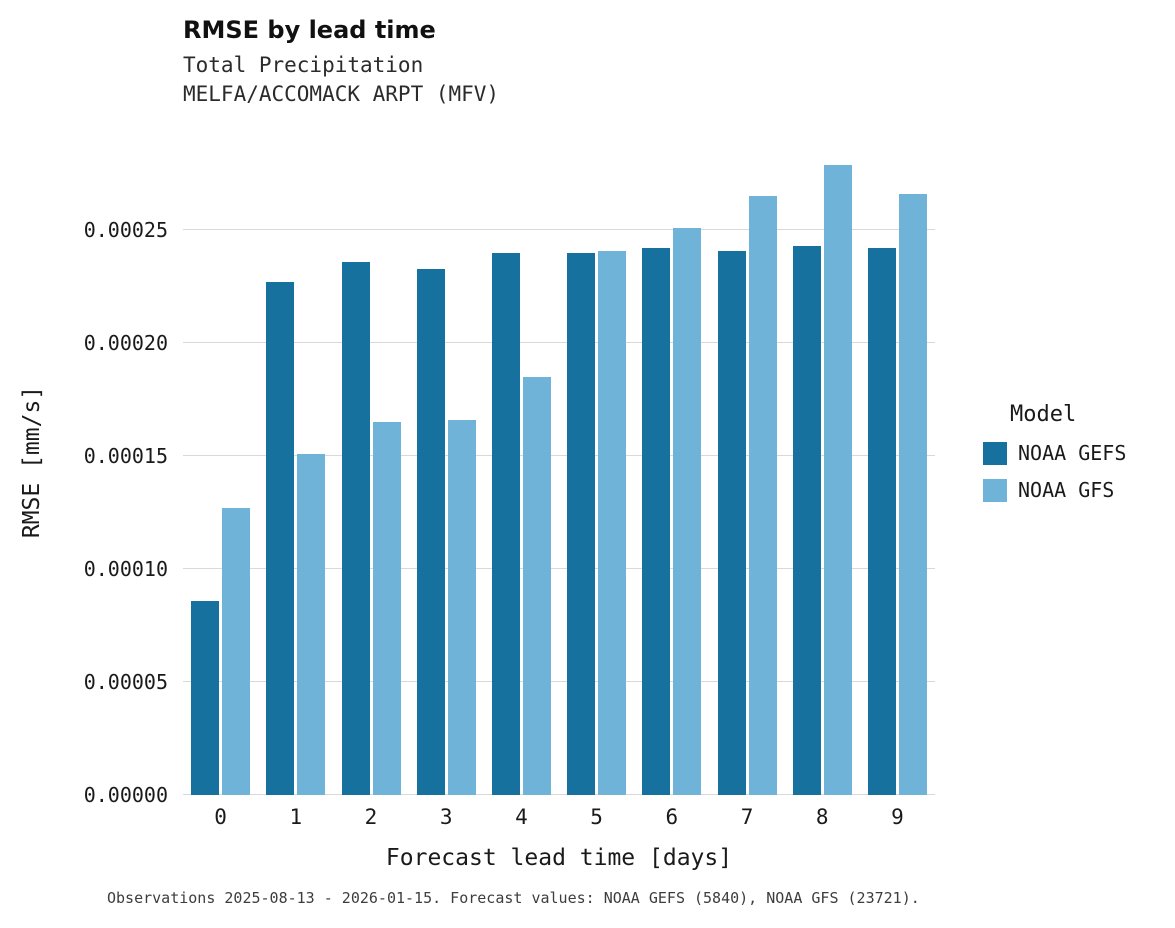  Describe the element at coordinates (341, 94) in the screenshot. I see `chart-subtitle-station: MELFA/ACCOMACK ARPT (MFV)` at that location.